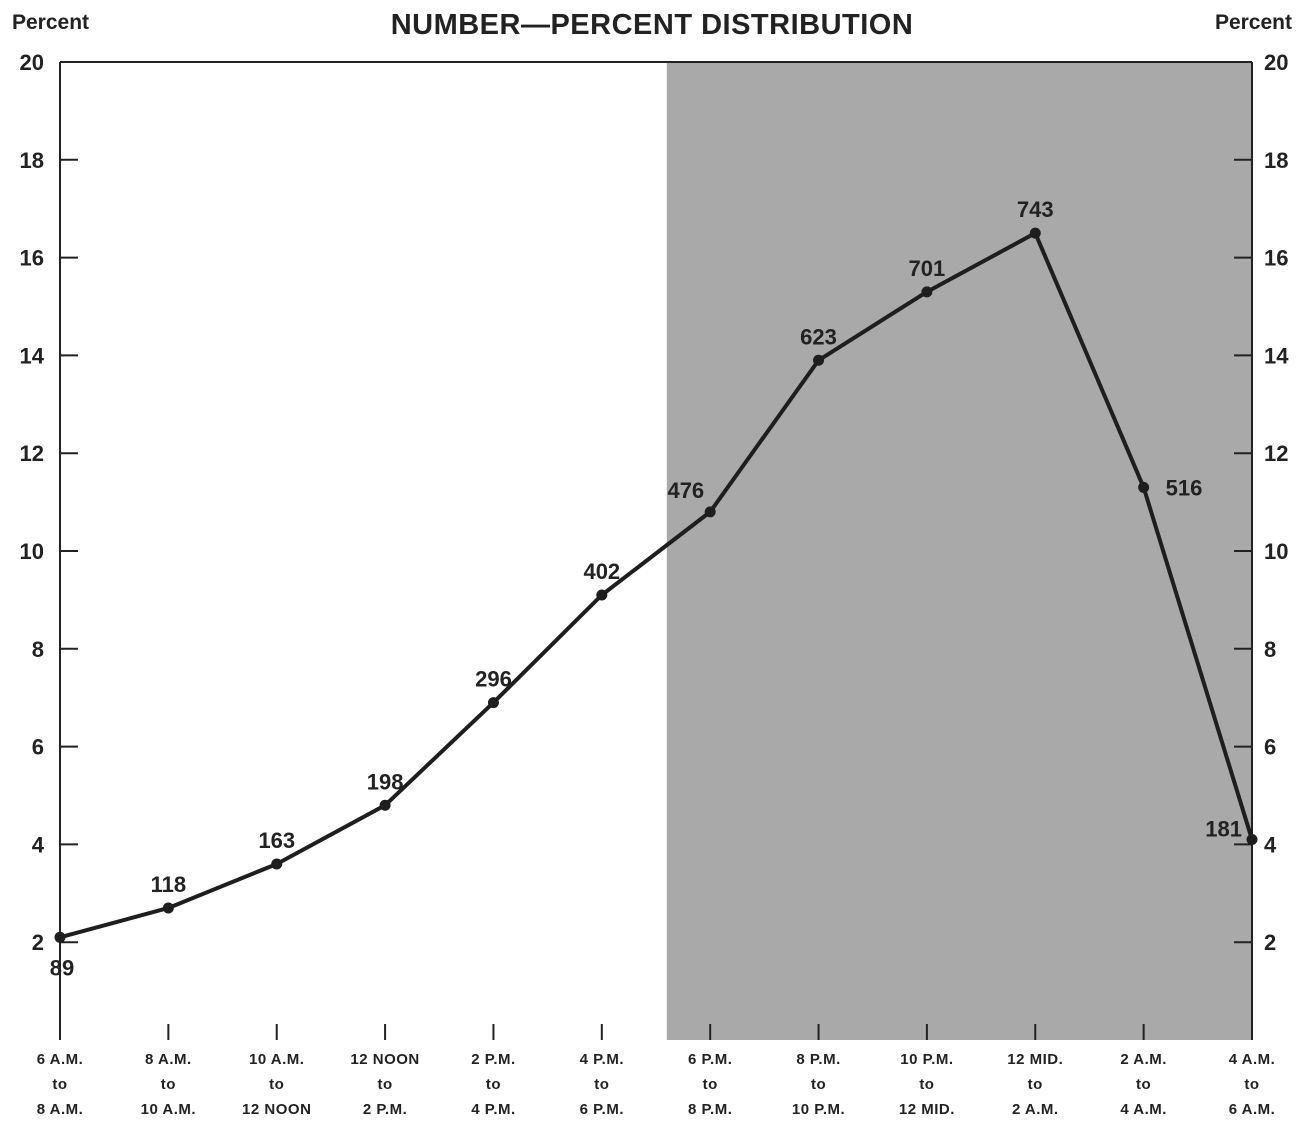 The image size is (1307, 1121). What do you see at coordinates (601, 571) in the screenshot?
I see `data-label: 402` at bounding box center [601, 571].